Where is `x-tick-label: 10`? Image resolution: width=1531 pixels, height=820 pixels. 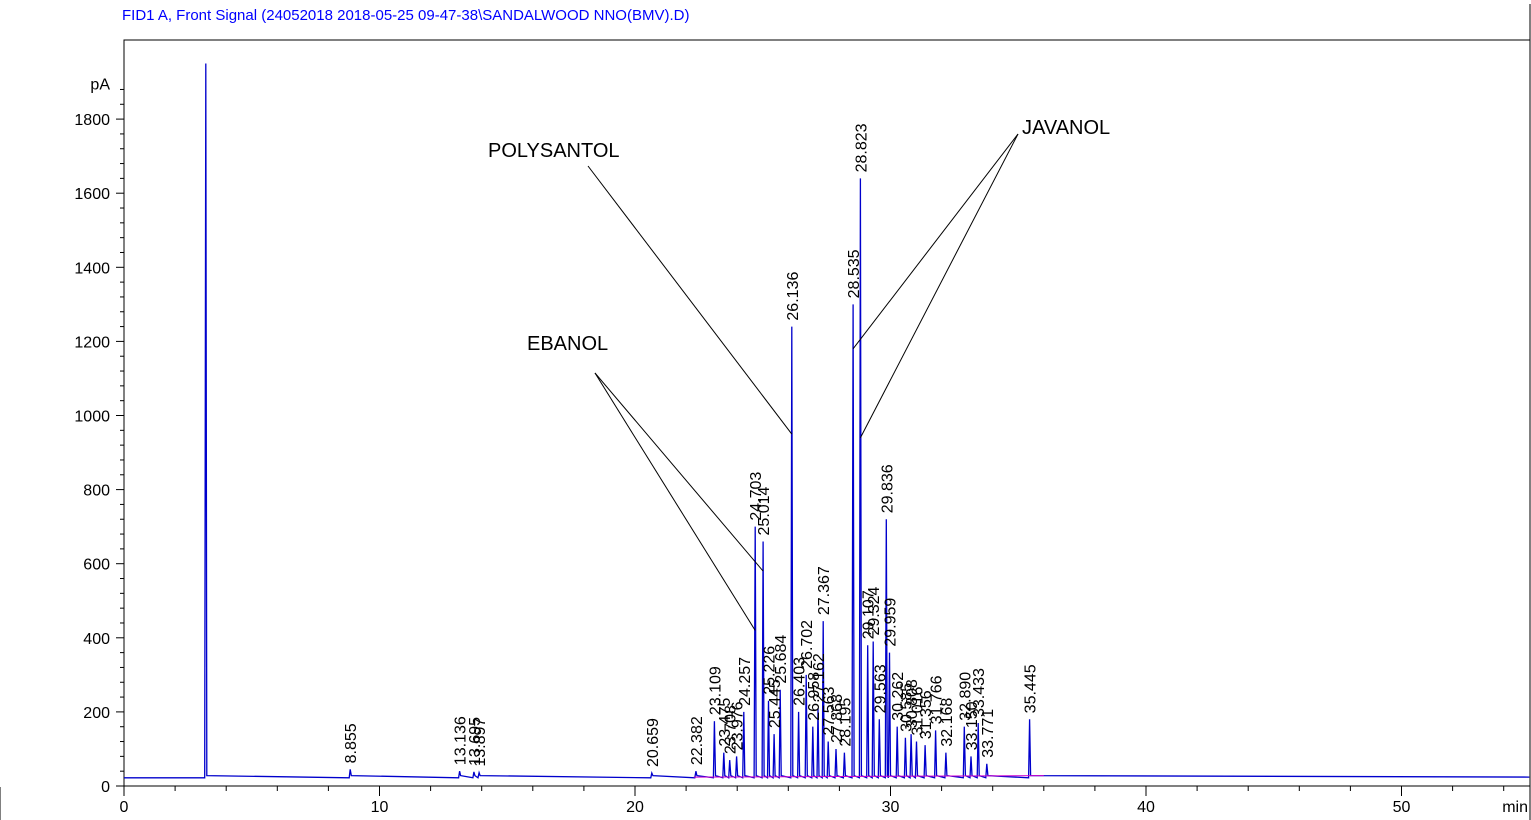
x-tick-label: 10 is located at coordinates (380, 807).